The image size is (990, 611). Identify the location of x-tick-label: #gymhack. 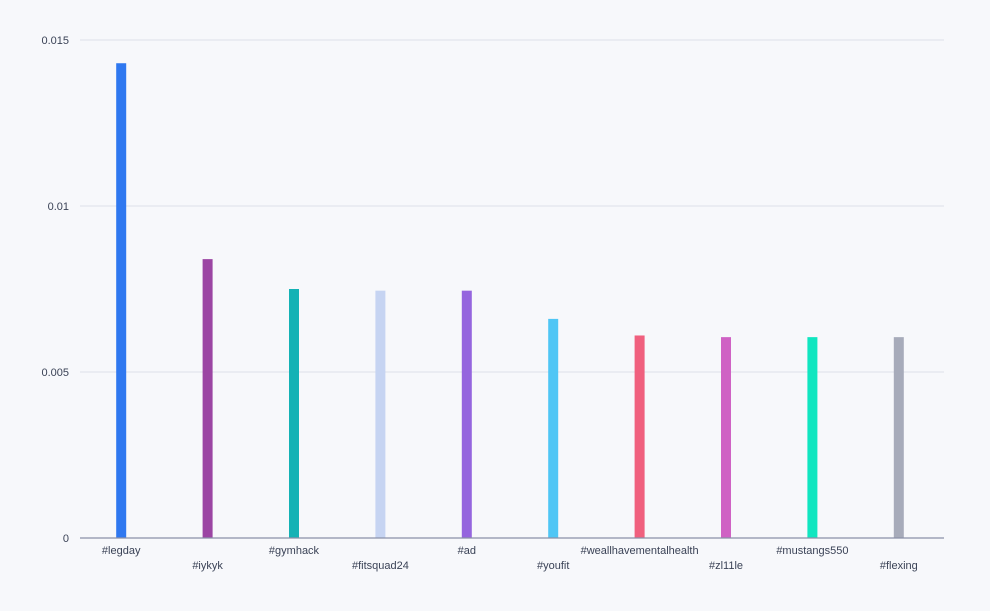
(294, 551).